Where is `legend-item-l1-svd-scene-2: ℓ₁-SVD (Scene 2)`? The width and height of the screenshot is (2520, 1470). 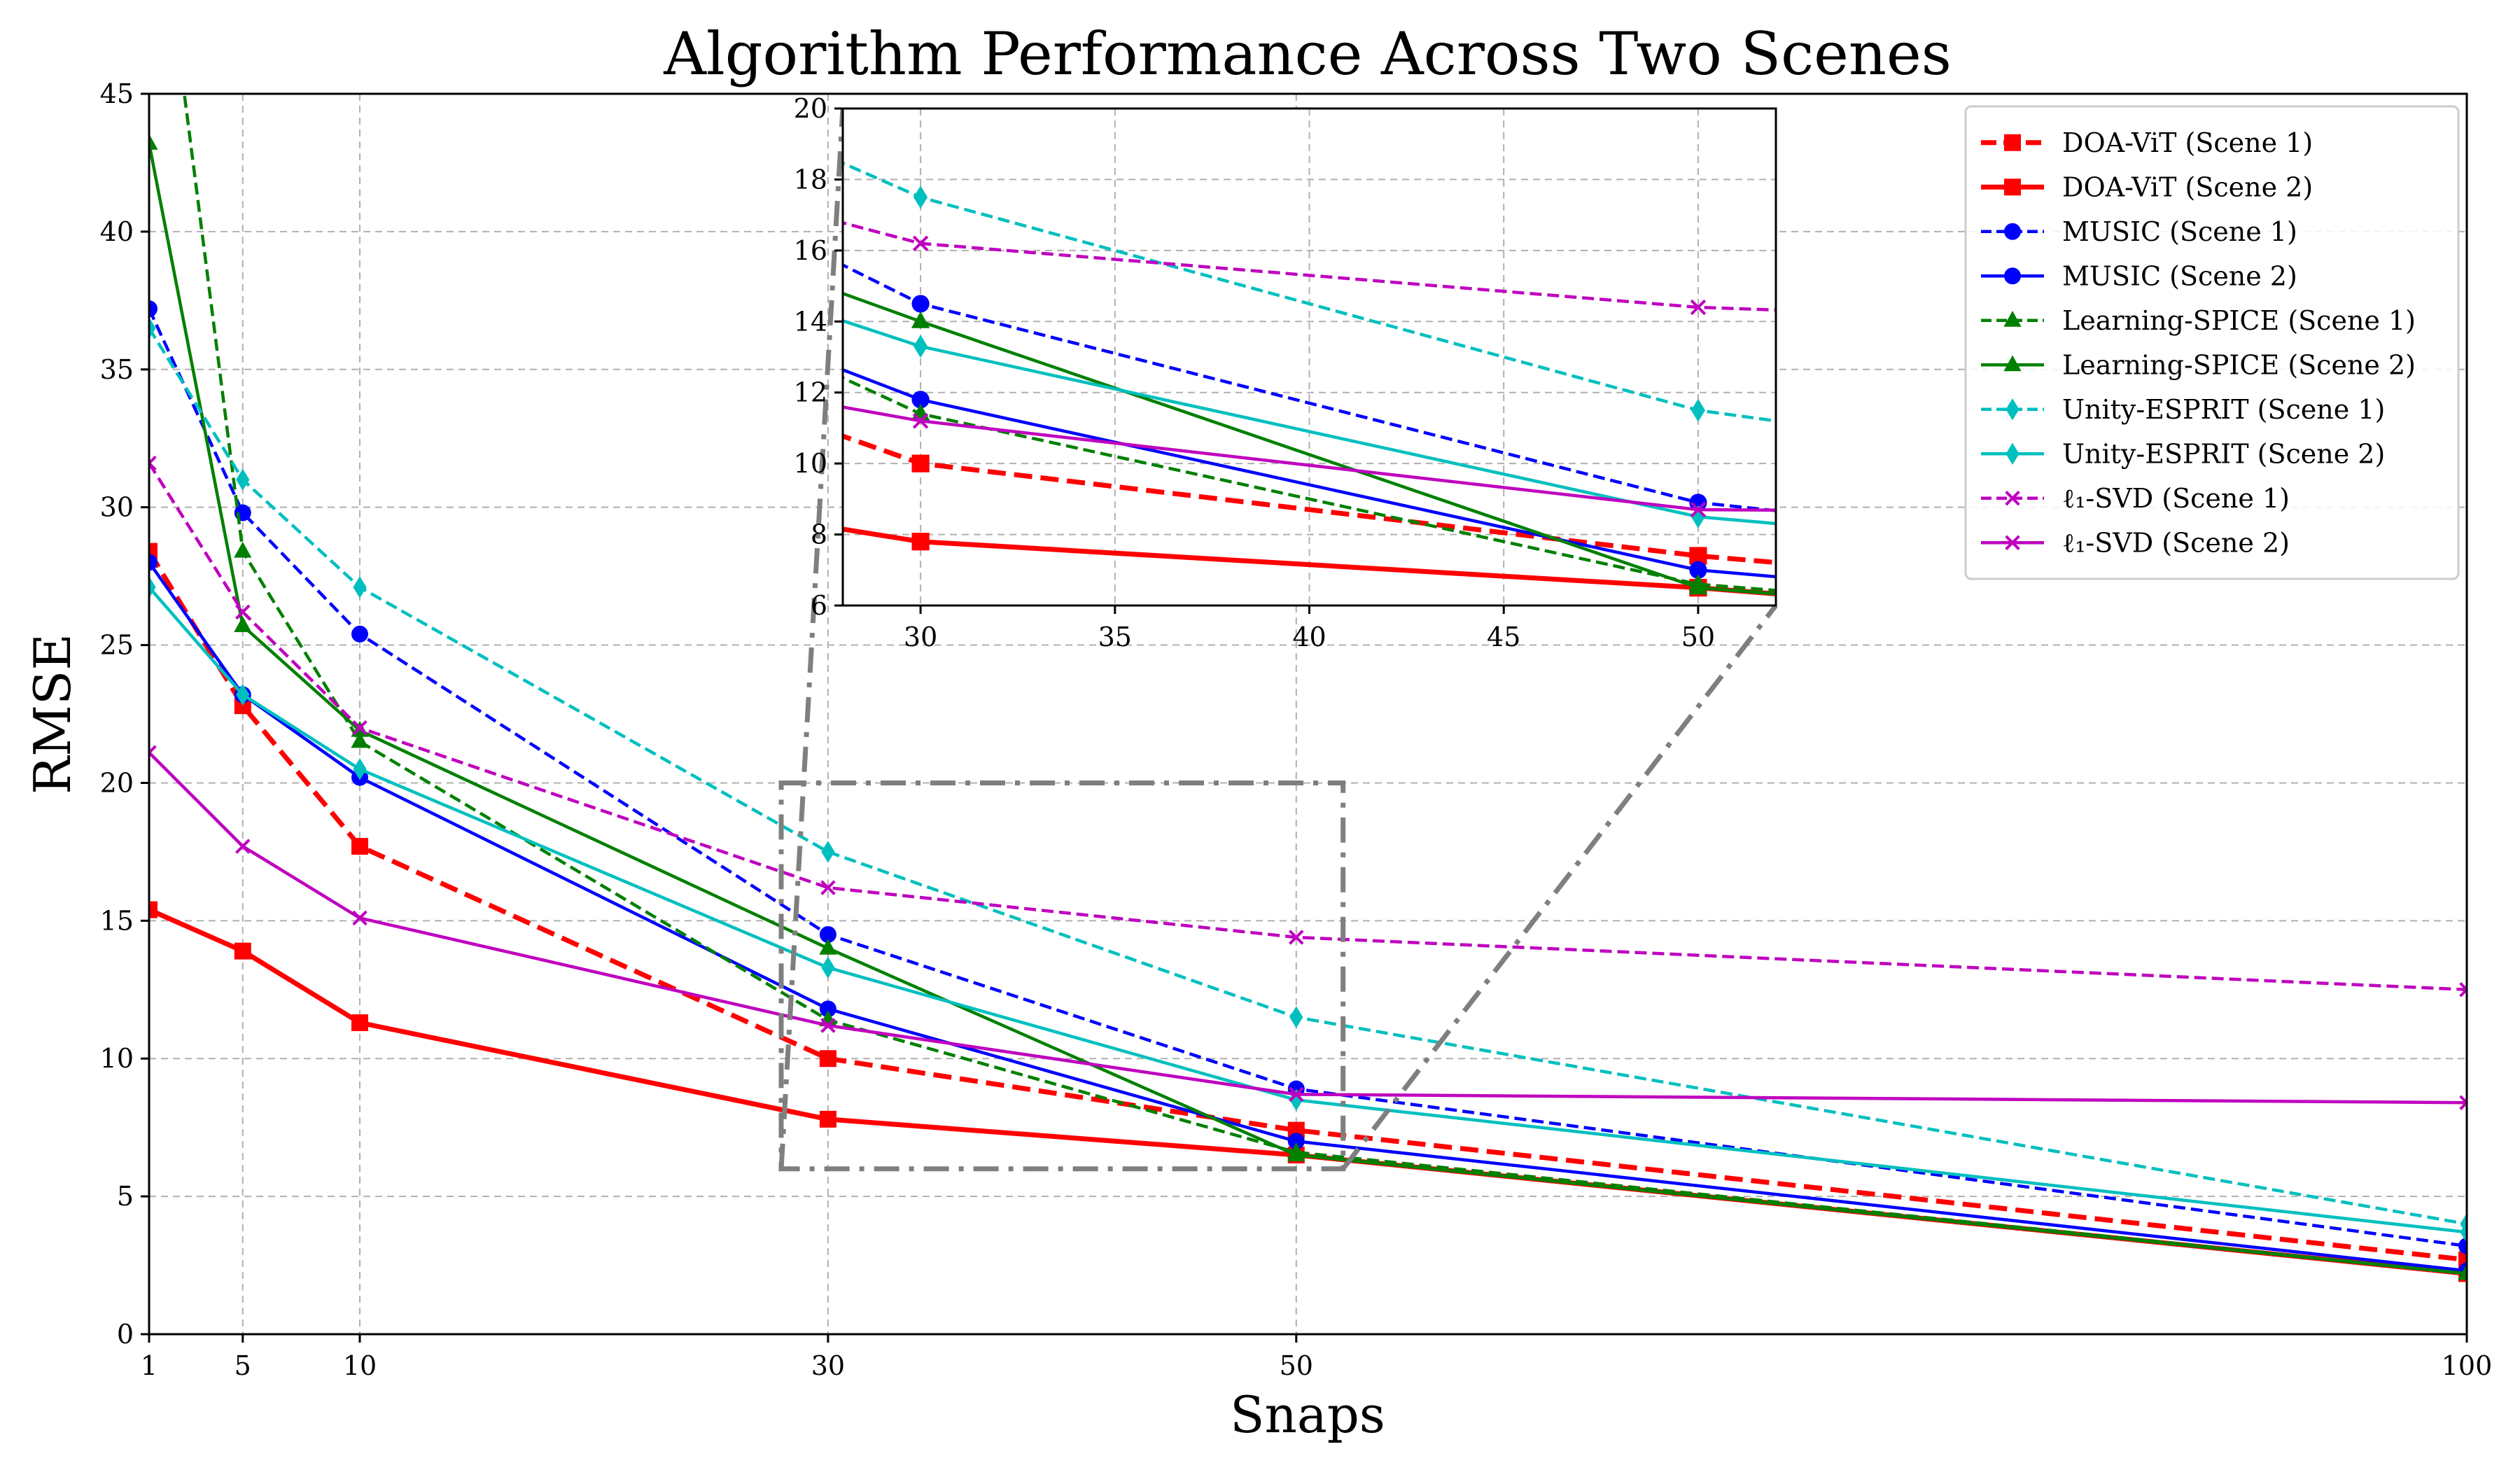
legend-item-l1-svd-scene-2: ℓ₁-SVD (Scene 2) is located at coordinates (2135, 542).